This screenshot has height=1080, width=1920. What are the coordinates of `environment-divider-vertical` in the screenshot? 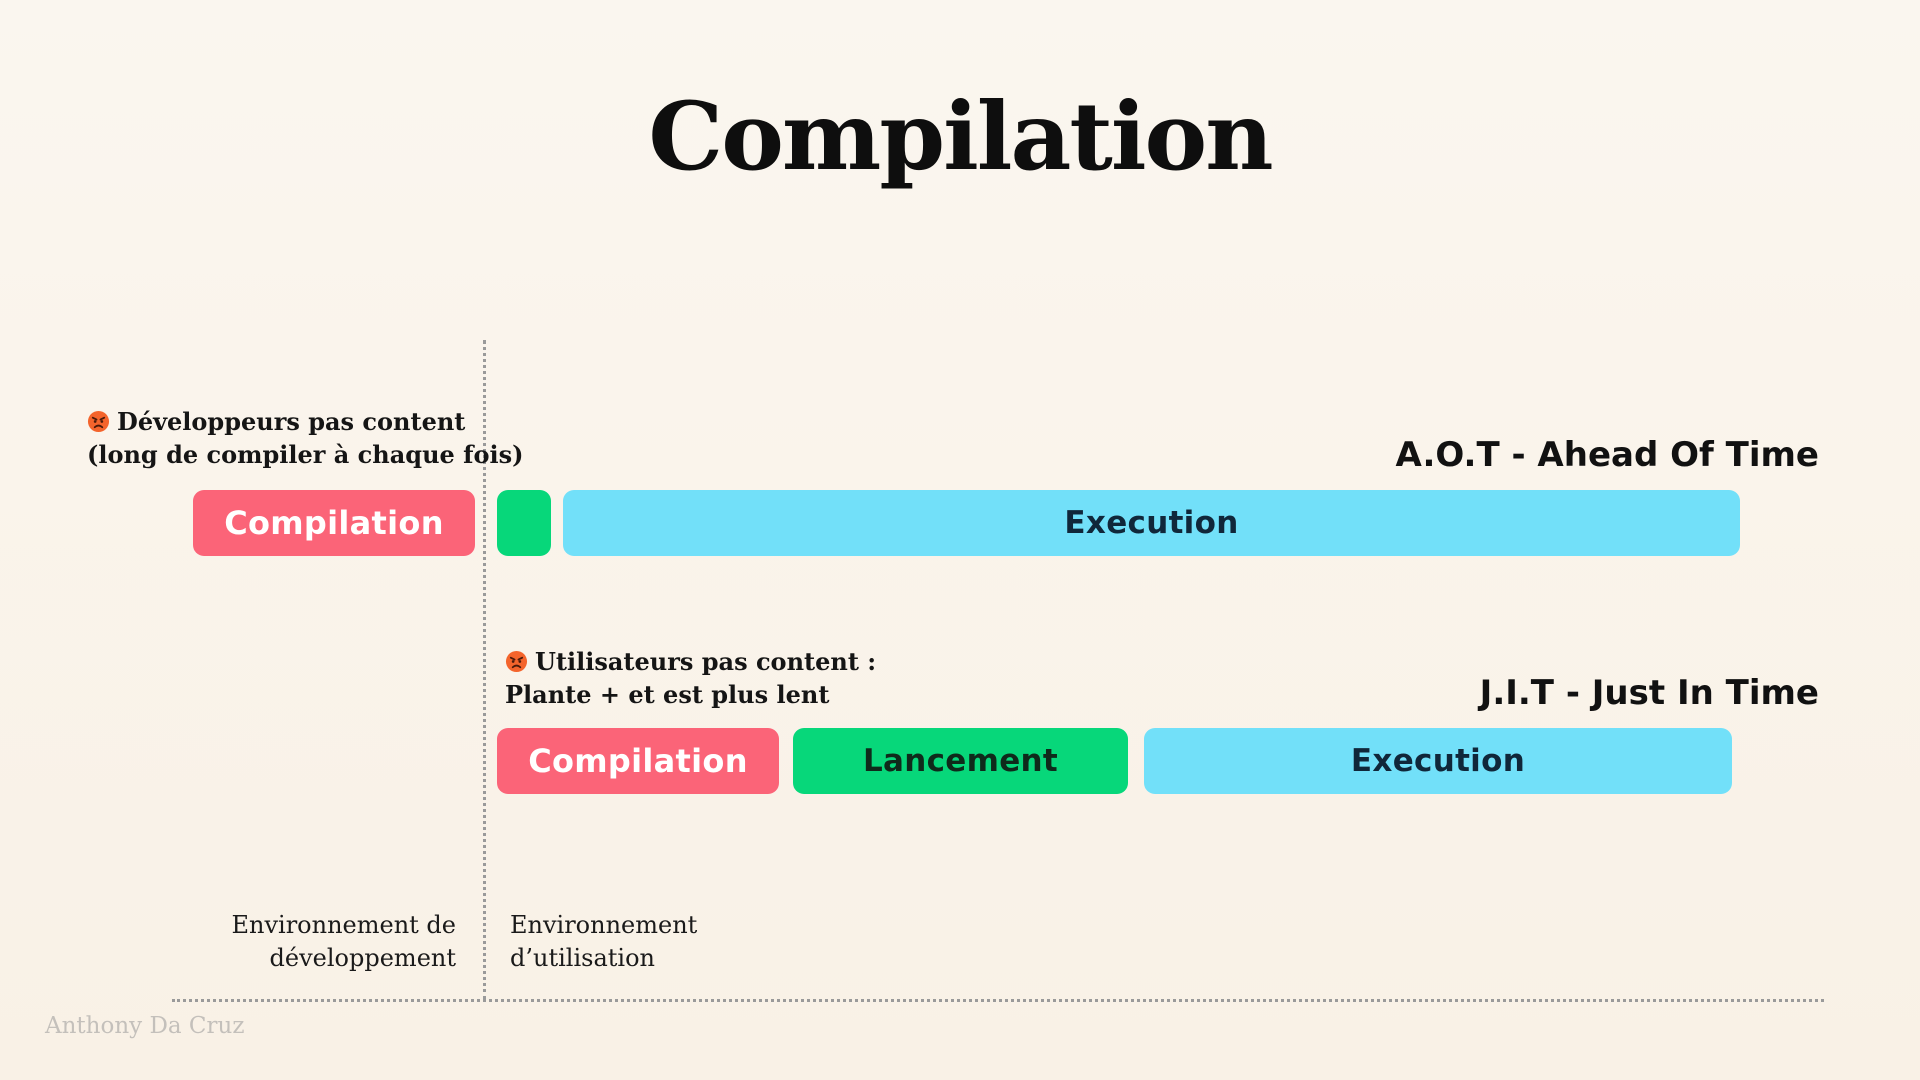 It's located at (484, 670).